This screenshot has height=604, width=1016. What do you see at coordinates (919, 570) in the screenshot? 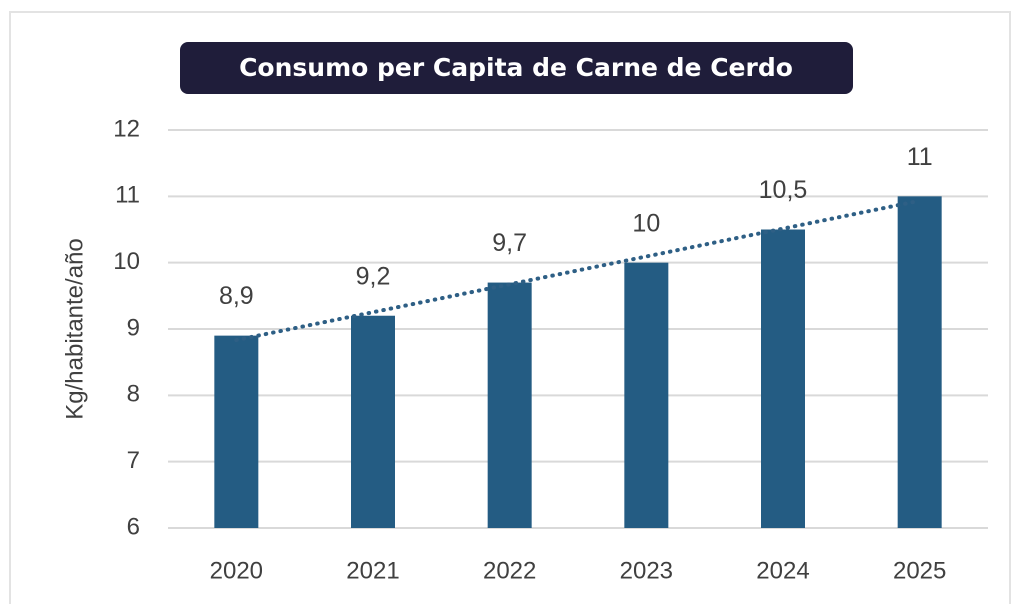
I see `x-tick-label: 2025` at bounding box center [919, 570].